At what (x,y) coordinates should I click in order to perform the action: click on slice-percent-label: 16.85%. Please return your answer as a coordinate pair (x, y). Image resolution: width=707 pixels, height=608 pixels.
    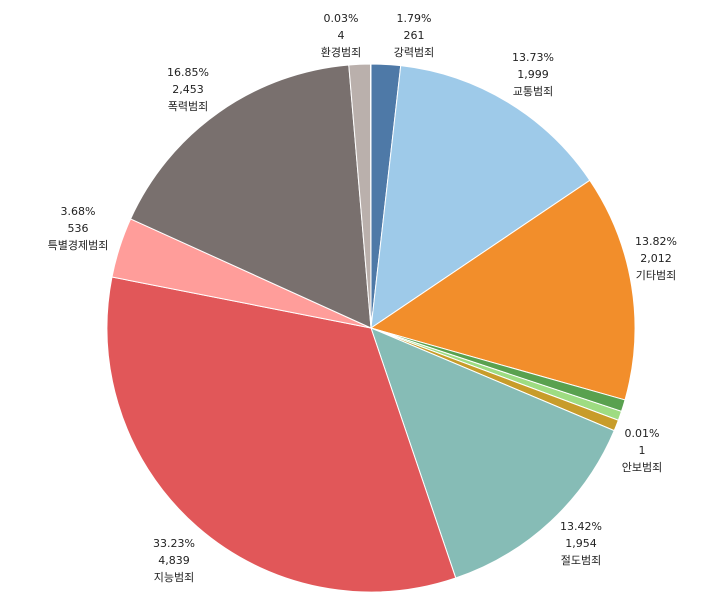
    Looking at the image, I should click on (188, 72).